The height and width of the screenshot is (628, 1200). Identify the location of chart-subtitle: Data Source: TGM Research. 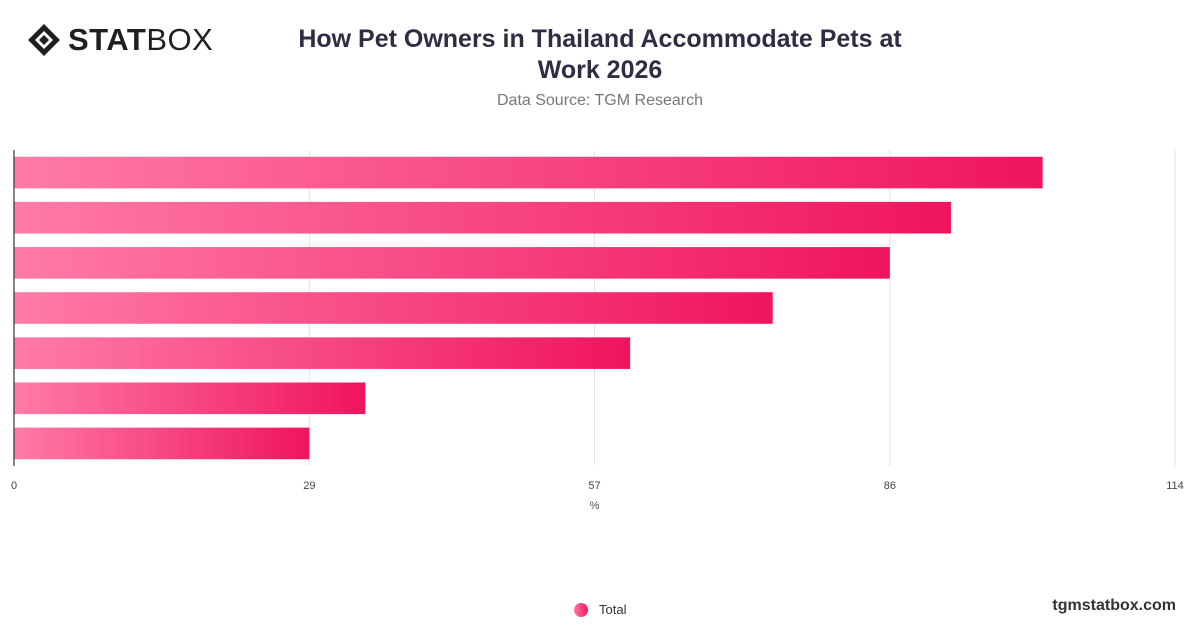
(599, 100).